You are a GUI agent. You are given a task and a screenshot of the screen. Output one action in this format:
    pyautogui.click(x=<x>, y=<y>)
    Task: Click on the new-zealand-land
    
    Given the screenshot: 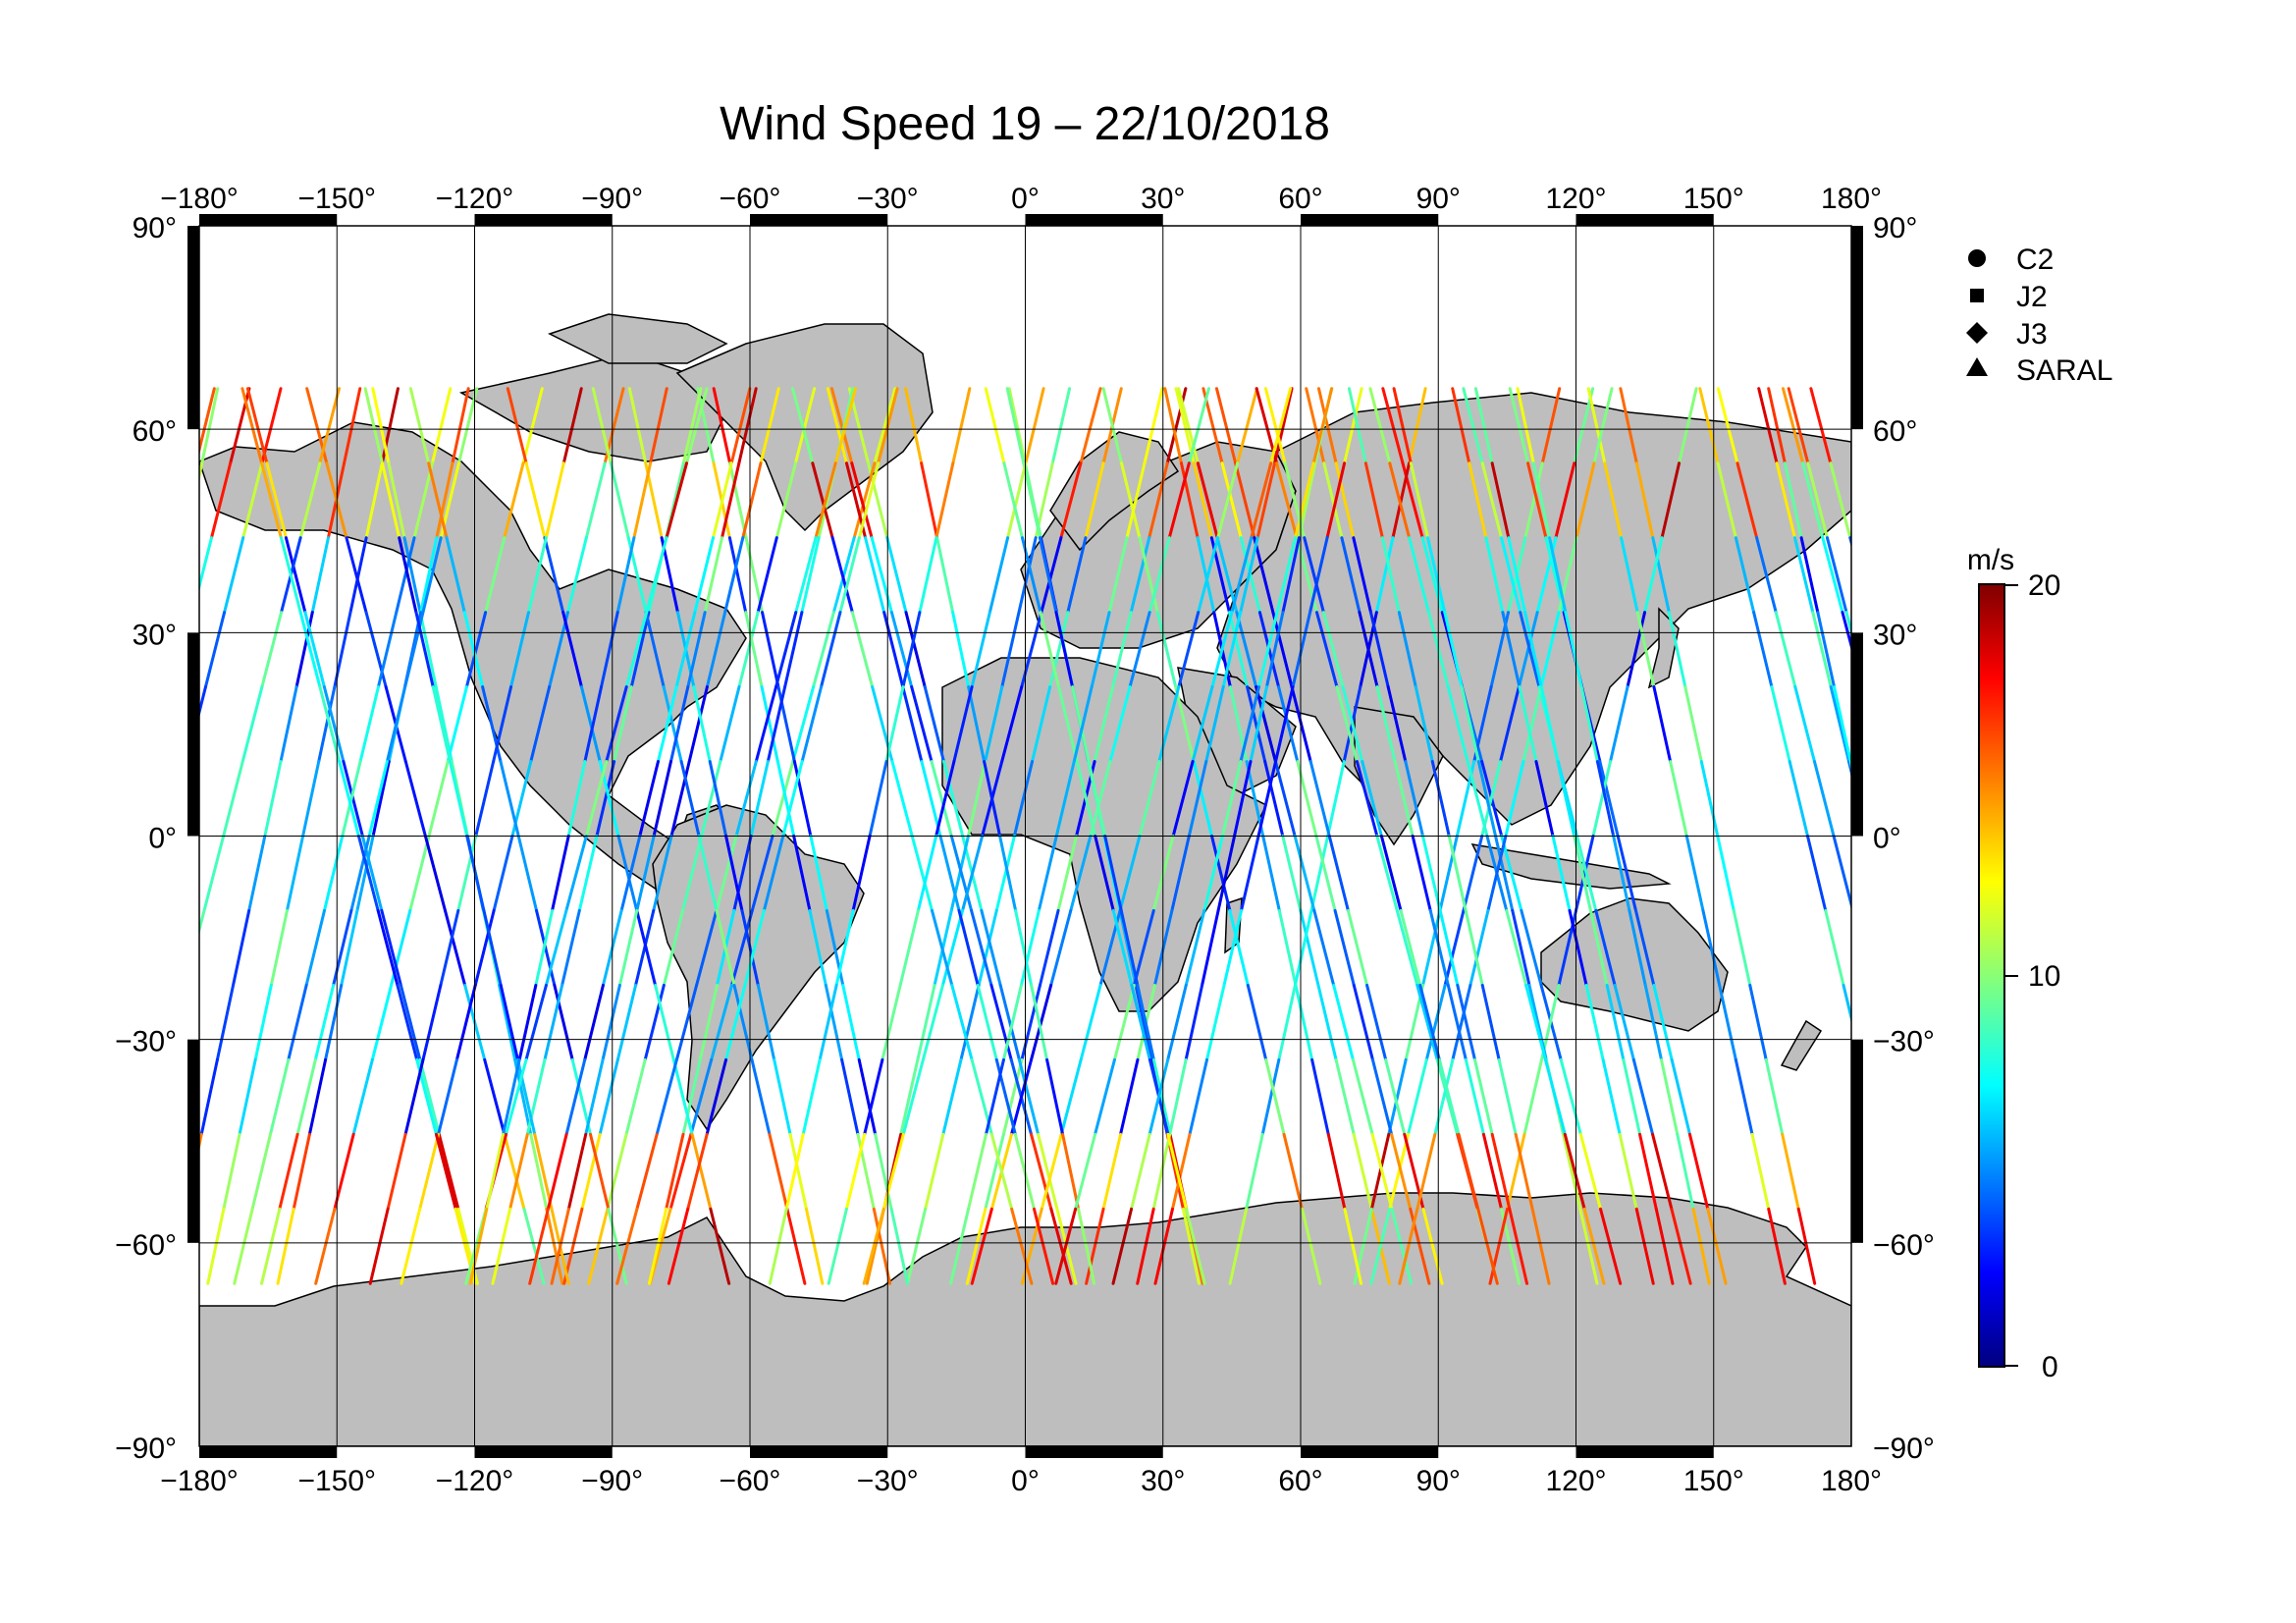 What is the action you would take?
    pyautogui.click(x=1802, y=1045)
    